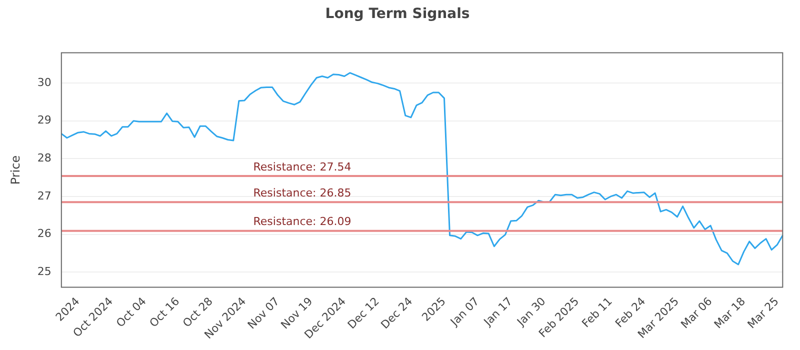 Image resolution: width=800 pixels, height=350 pixels. What do you see at coordinates (464, 312) in the screenshot?
I see `x-tick-label: Jan 07` at bounding box center [464, 312].